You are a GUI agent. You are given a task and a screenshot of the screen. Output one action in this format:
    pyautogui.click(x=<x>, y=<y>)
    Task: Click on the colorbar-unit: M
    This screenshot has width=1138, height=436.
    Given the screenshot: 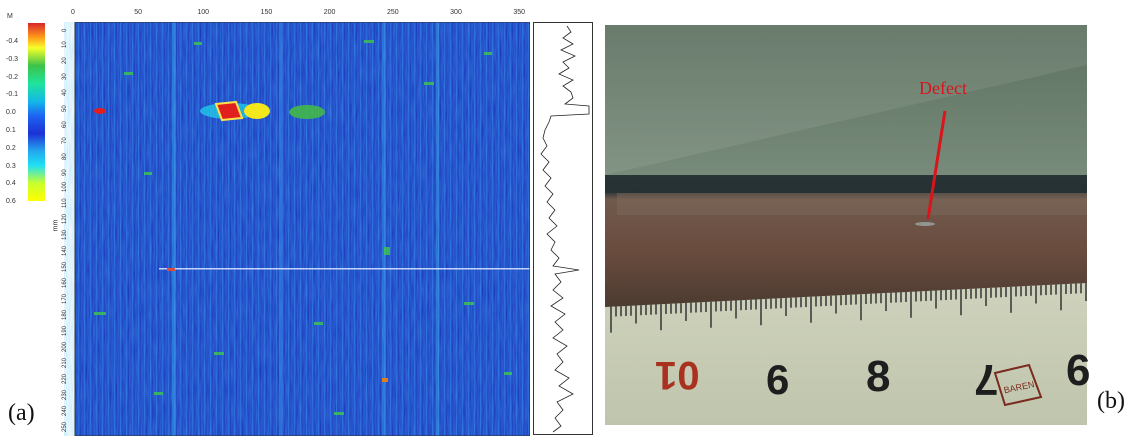 What is the action you would take?
    pyautogui.click(x=10, y=16)
    